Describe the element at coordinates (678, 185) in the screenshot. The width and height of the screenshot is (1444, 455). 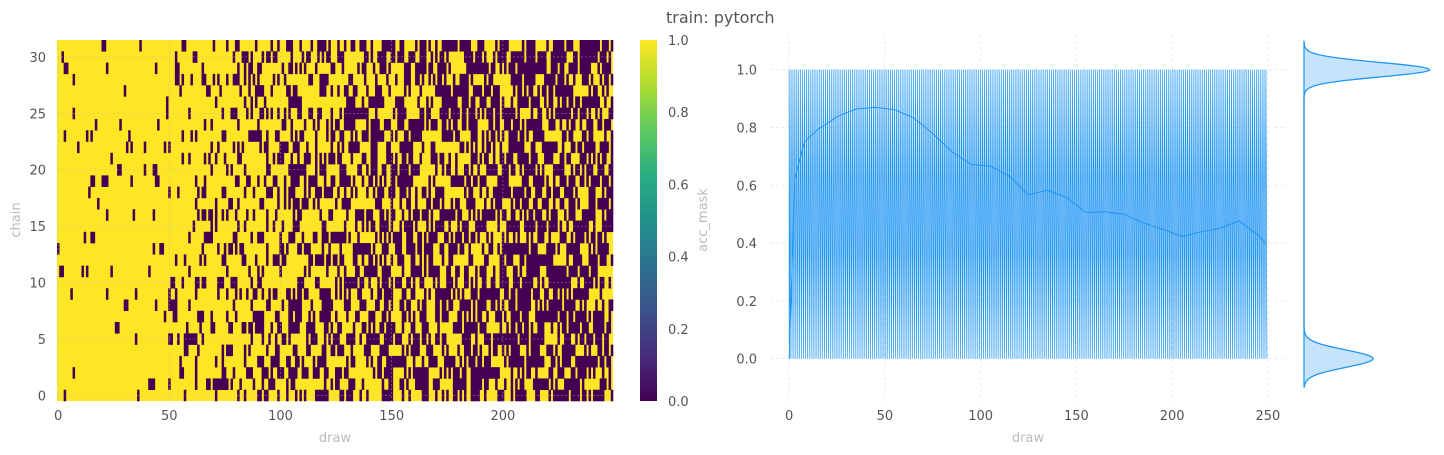
I see `colorbar-tick-label: 0.6` at that location.